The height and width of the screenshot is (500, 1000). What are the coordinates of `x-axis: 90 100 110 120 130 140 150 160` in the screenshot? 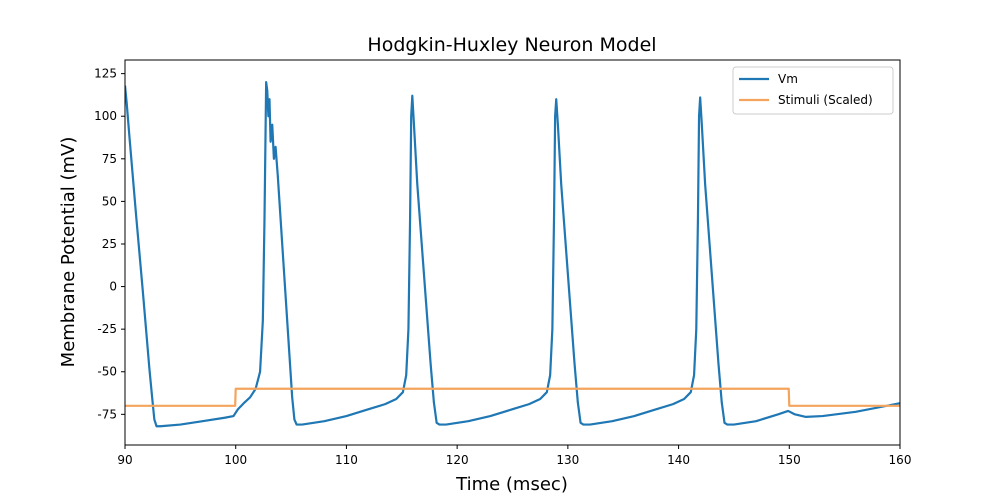 It's located at (514, 456).